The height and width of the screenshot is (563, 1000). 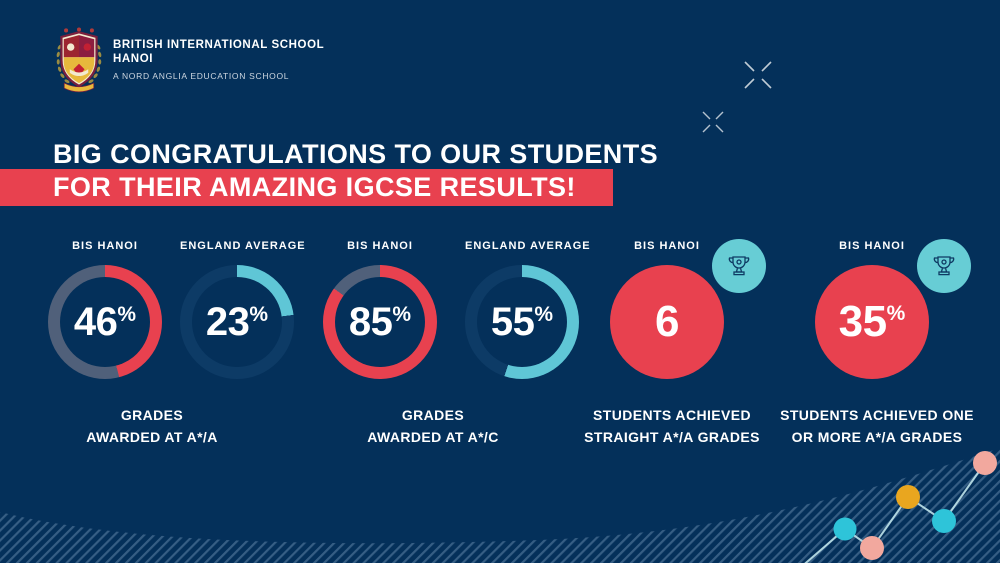 What do you see at coordinates (672, 415) in the screenshot?
I see `caption-line: STUDENTS ACHIEVED` at bounding box center [672, 415].